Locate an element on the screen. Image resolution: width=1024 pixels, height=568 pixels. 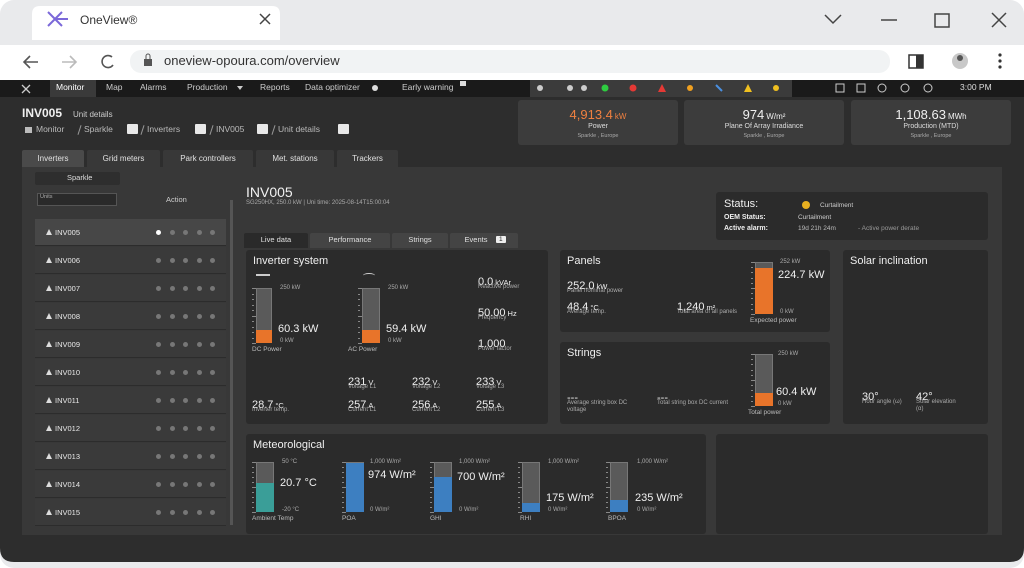
url-text: oneview-opoura.com/overview is located at coordinates (252, 60).